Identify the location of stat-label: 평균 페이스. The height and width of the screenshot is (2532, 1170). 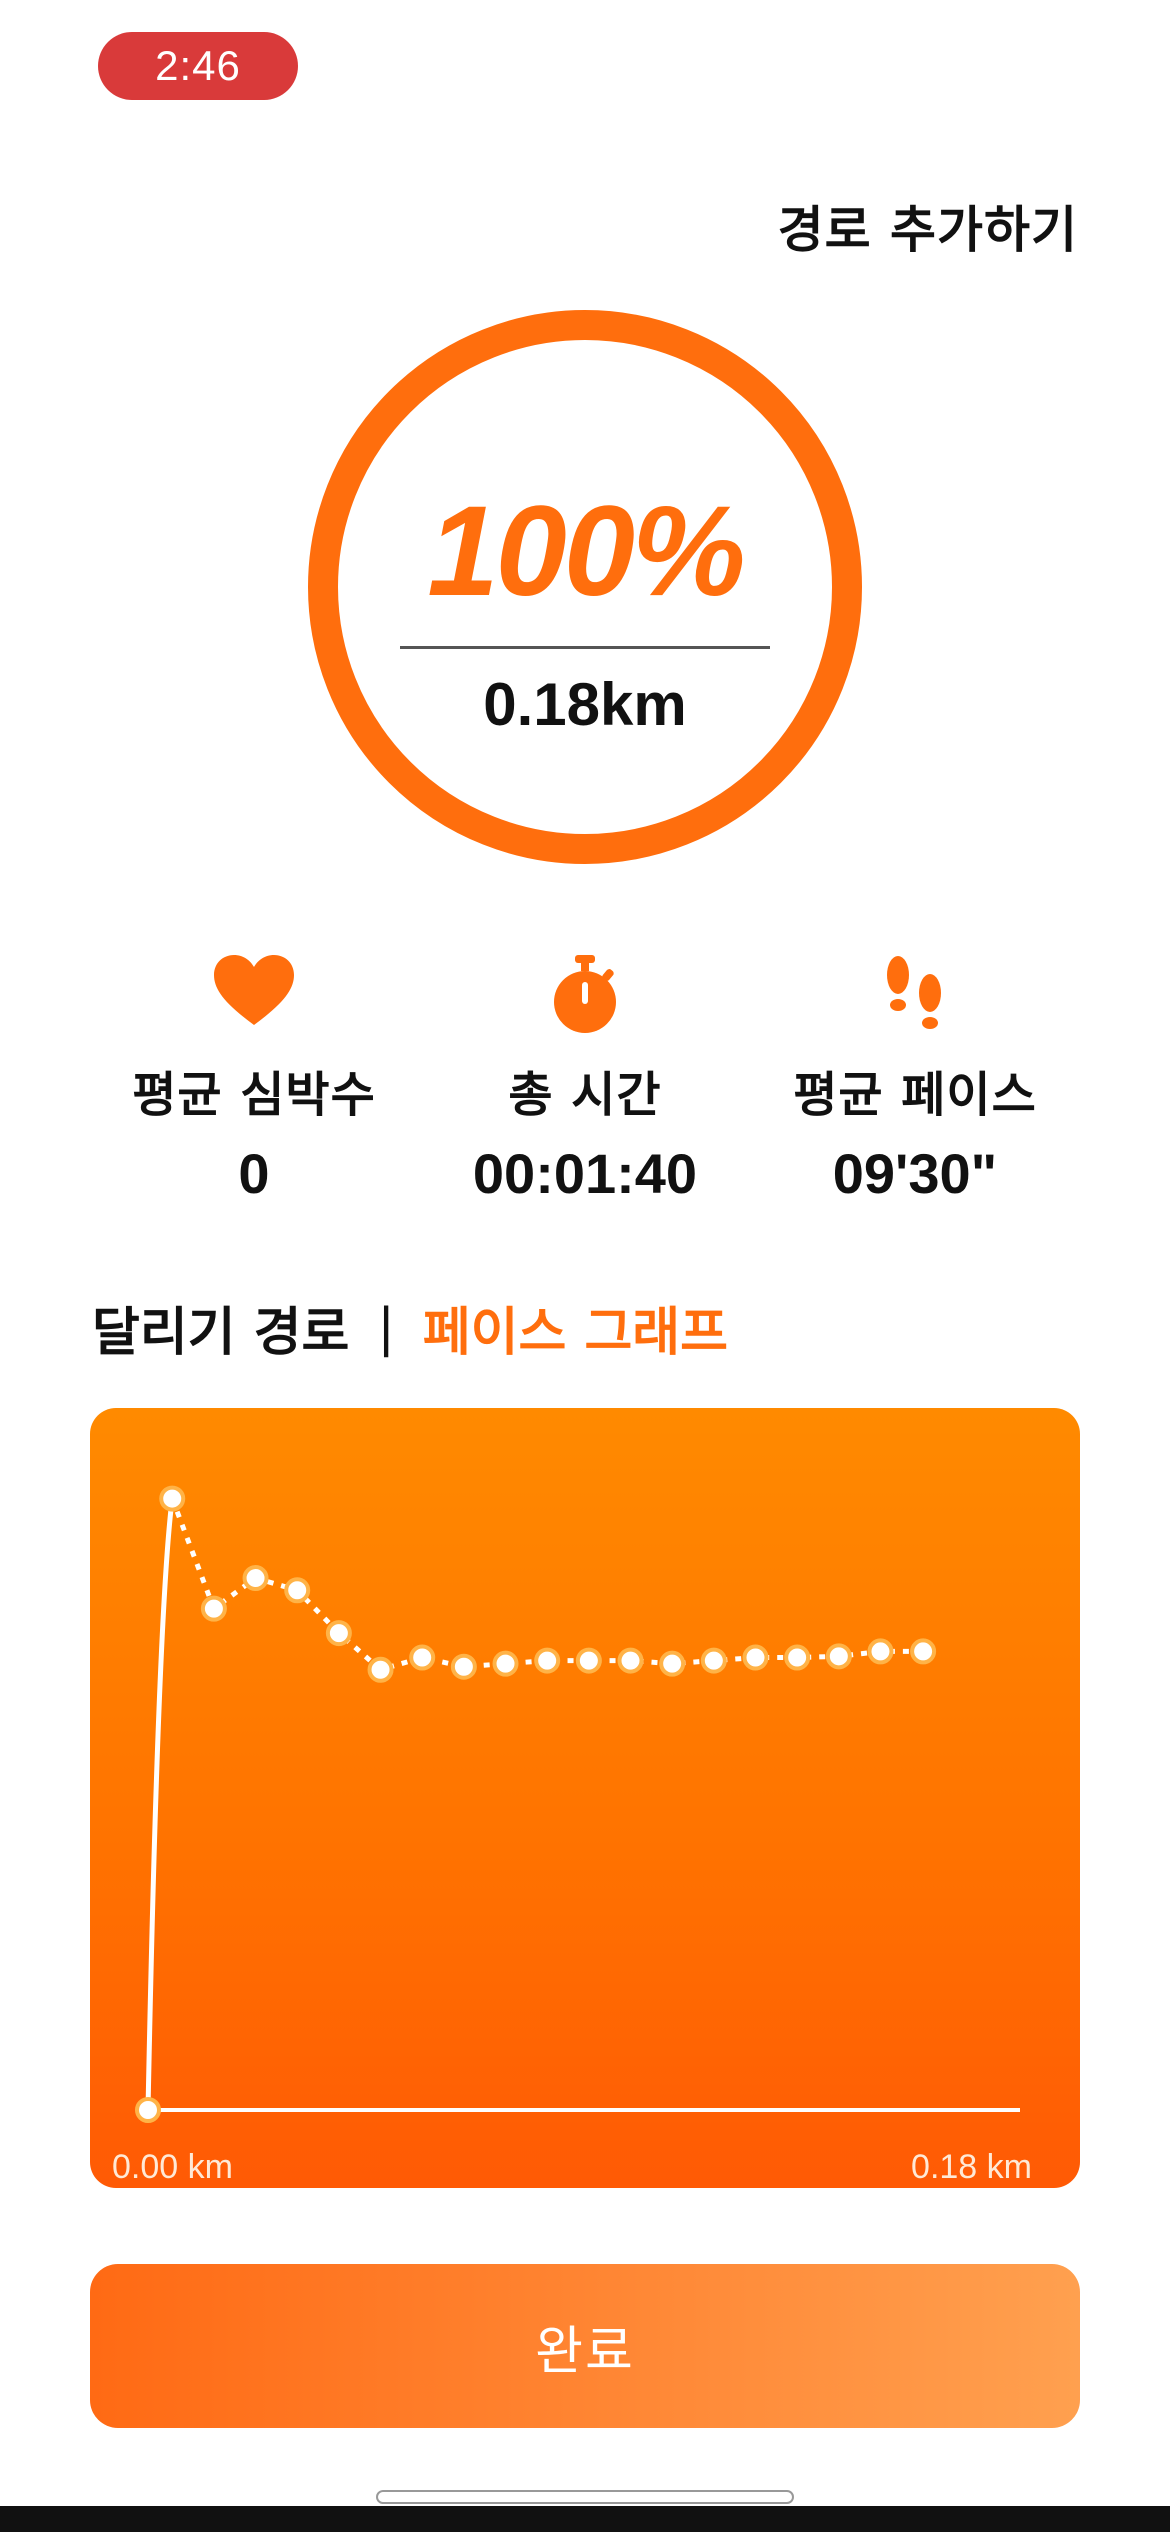
(915, 1095).